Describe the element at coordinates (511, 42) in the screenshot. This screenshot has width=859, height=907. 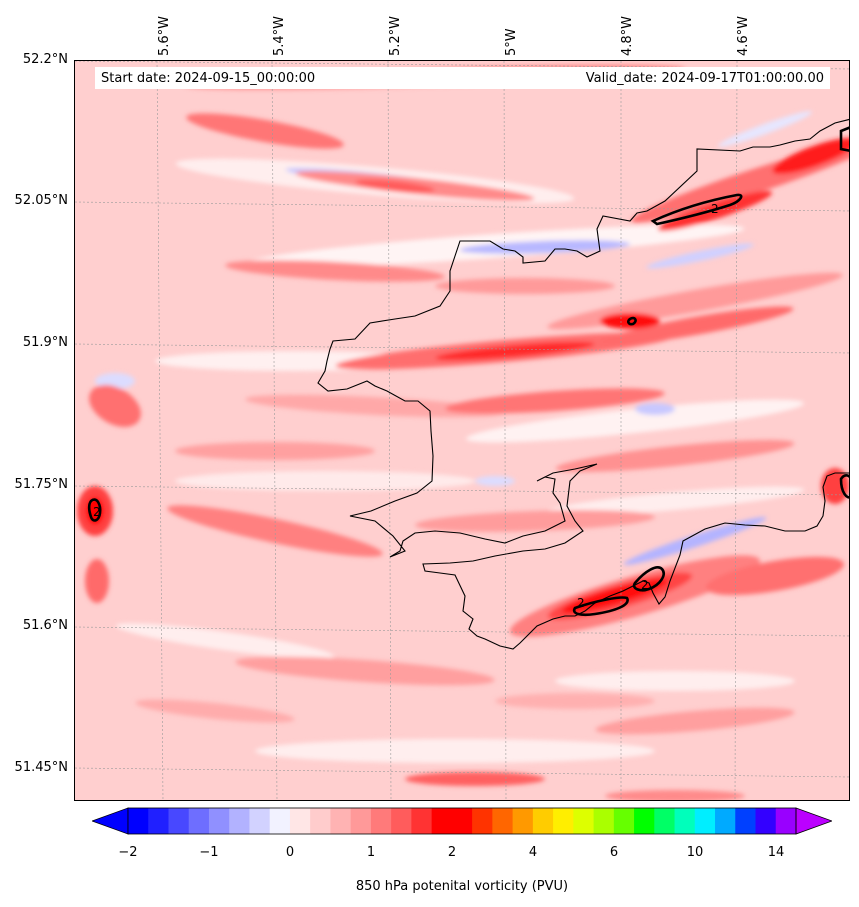
I see `lon-label: 5°W` at that location.